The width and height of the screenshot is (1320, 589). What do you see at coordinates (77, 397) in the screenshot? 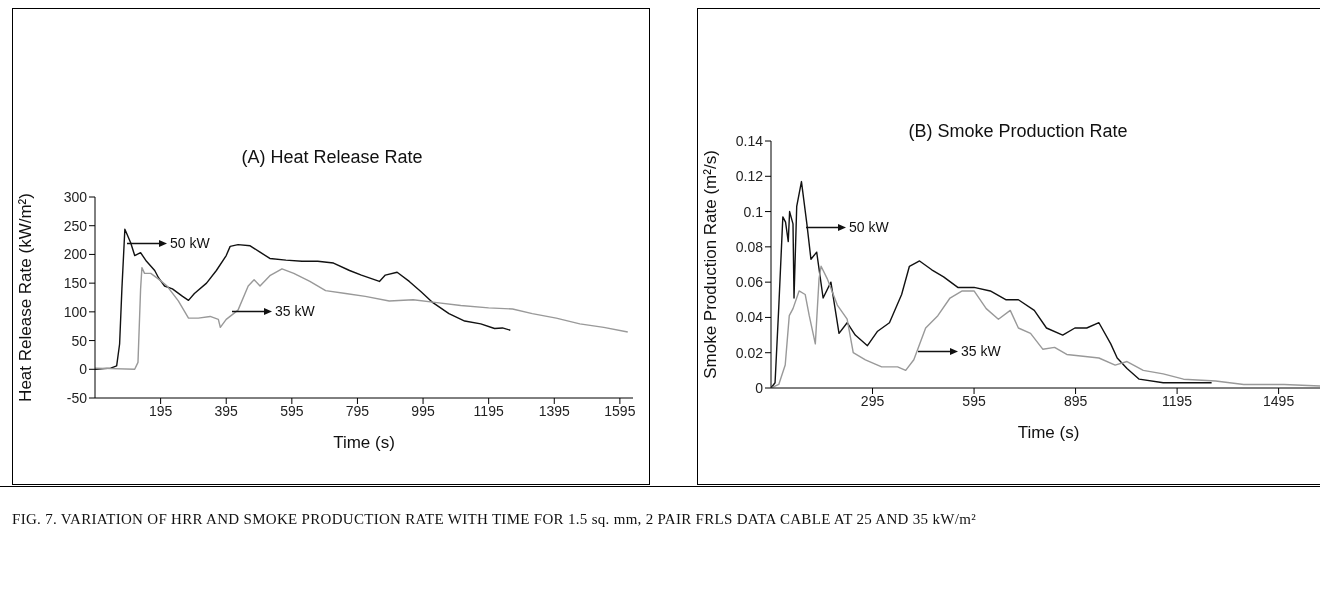
I see `y-tick-label: -50` at bounding box center [77, 397].